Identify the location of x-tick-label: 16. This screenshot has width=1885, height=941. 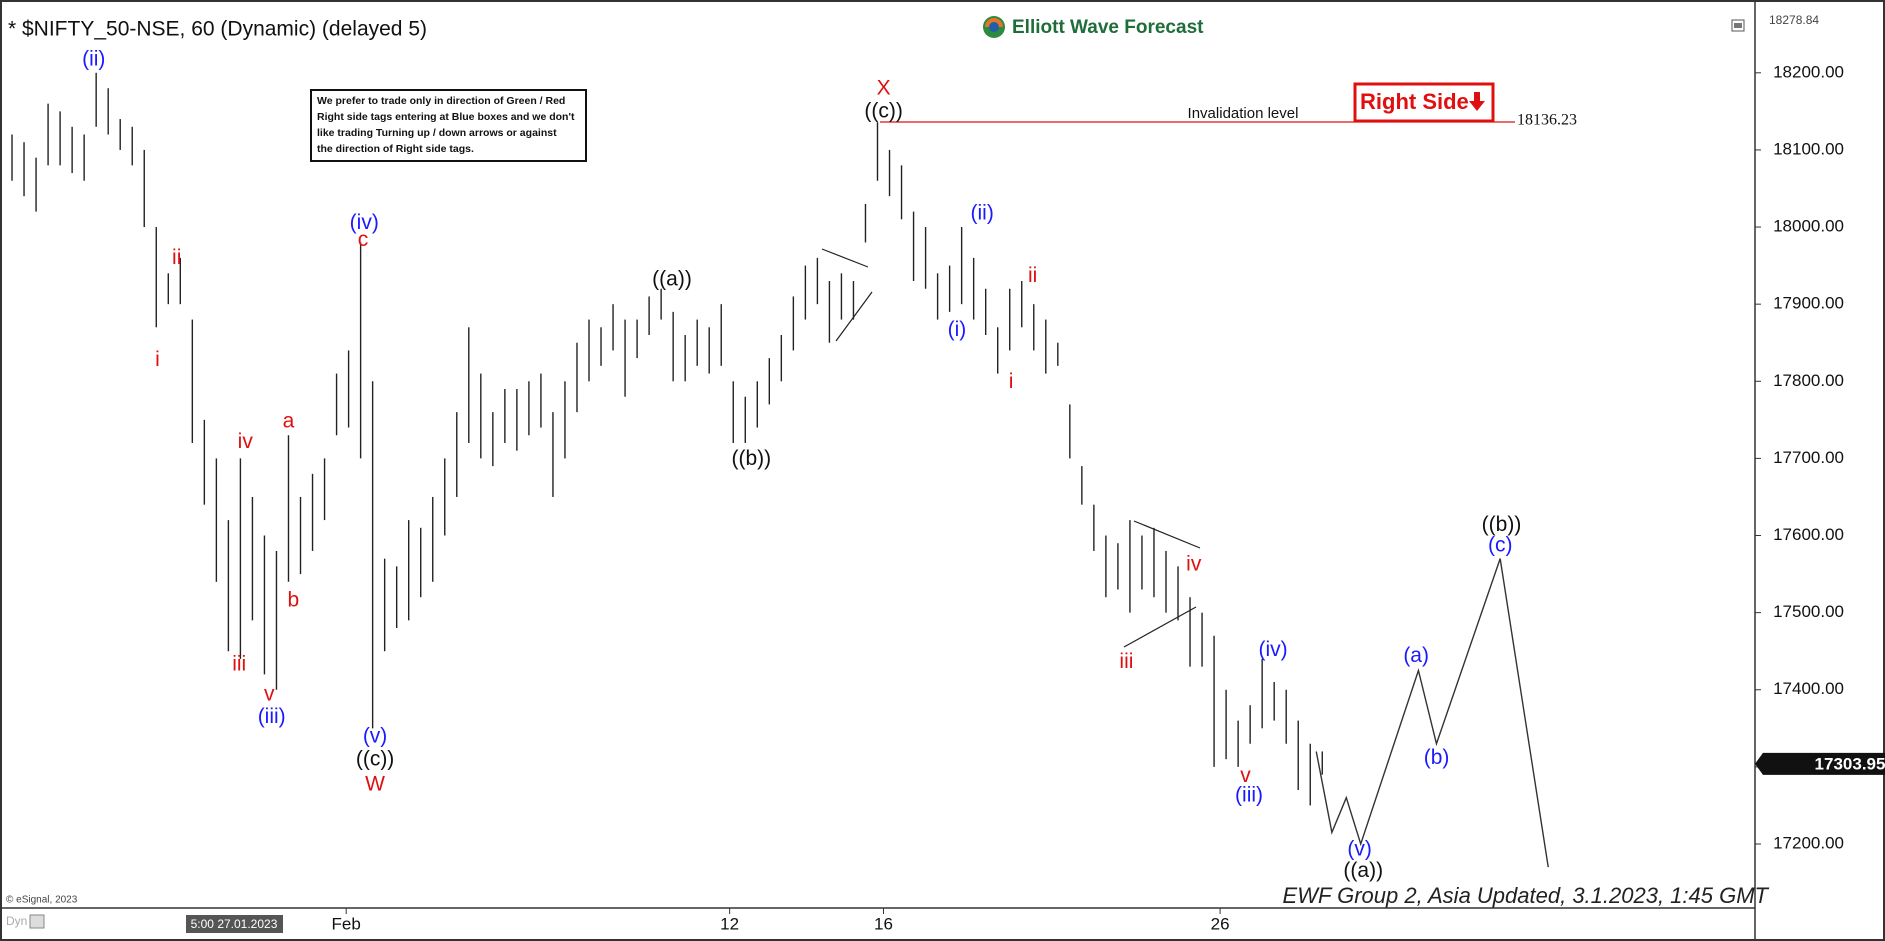
(883, 923).